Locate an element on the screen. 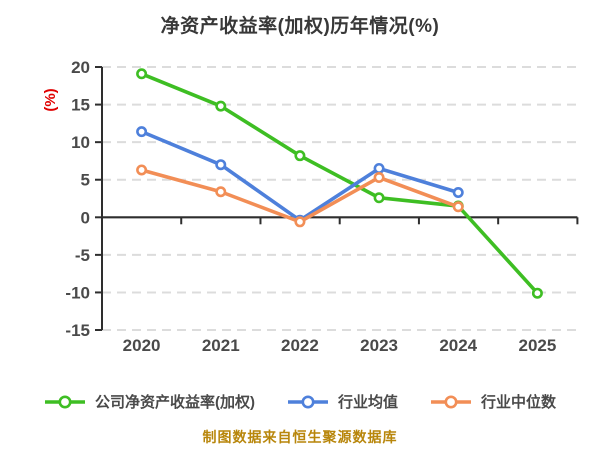 This screenshot has height=450, width=600. legend-label-industry-mean: 行业均值 is located at coordinates (367, 402).